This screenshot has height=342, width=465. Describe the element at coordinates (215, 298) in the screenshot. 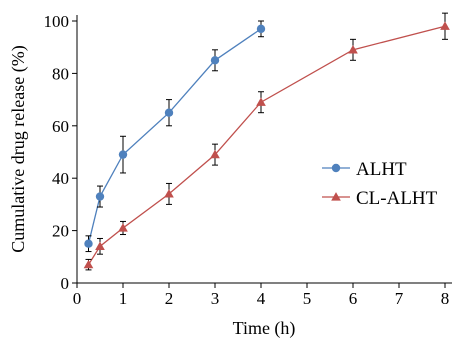

I see `x-tick-label: 3` at that location.